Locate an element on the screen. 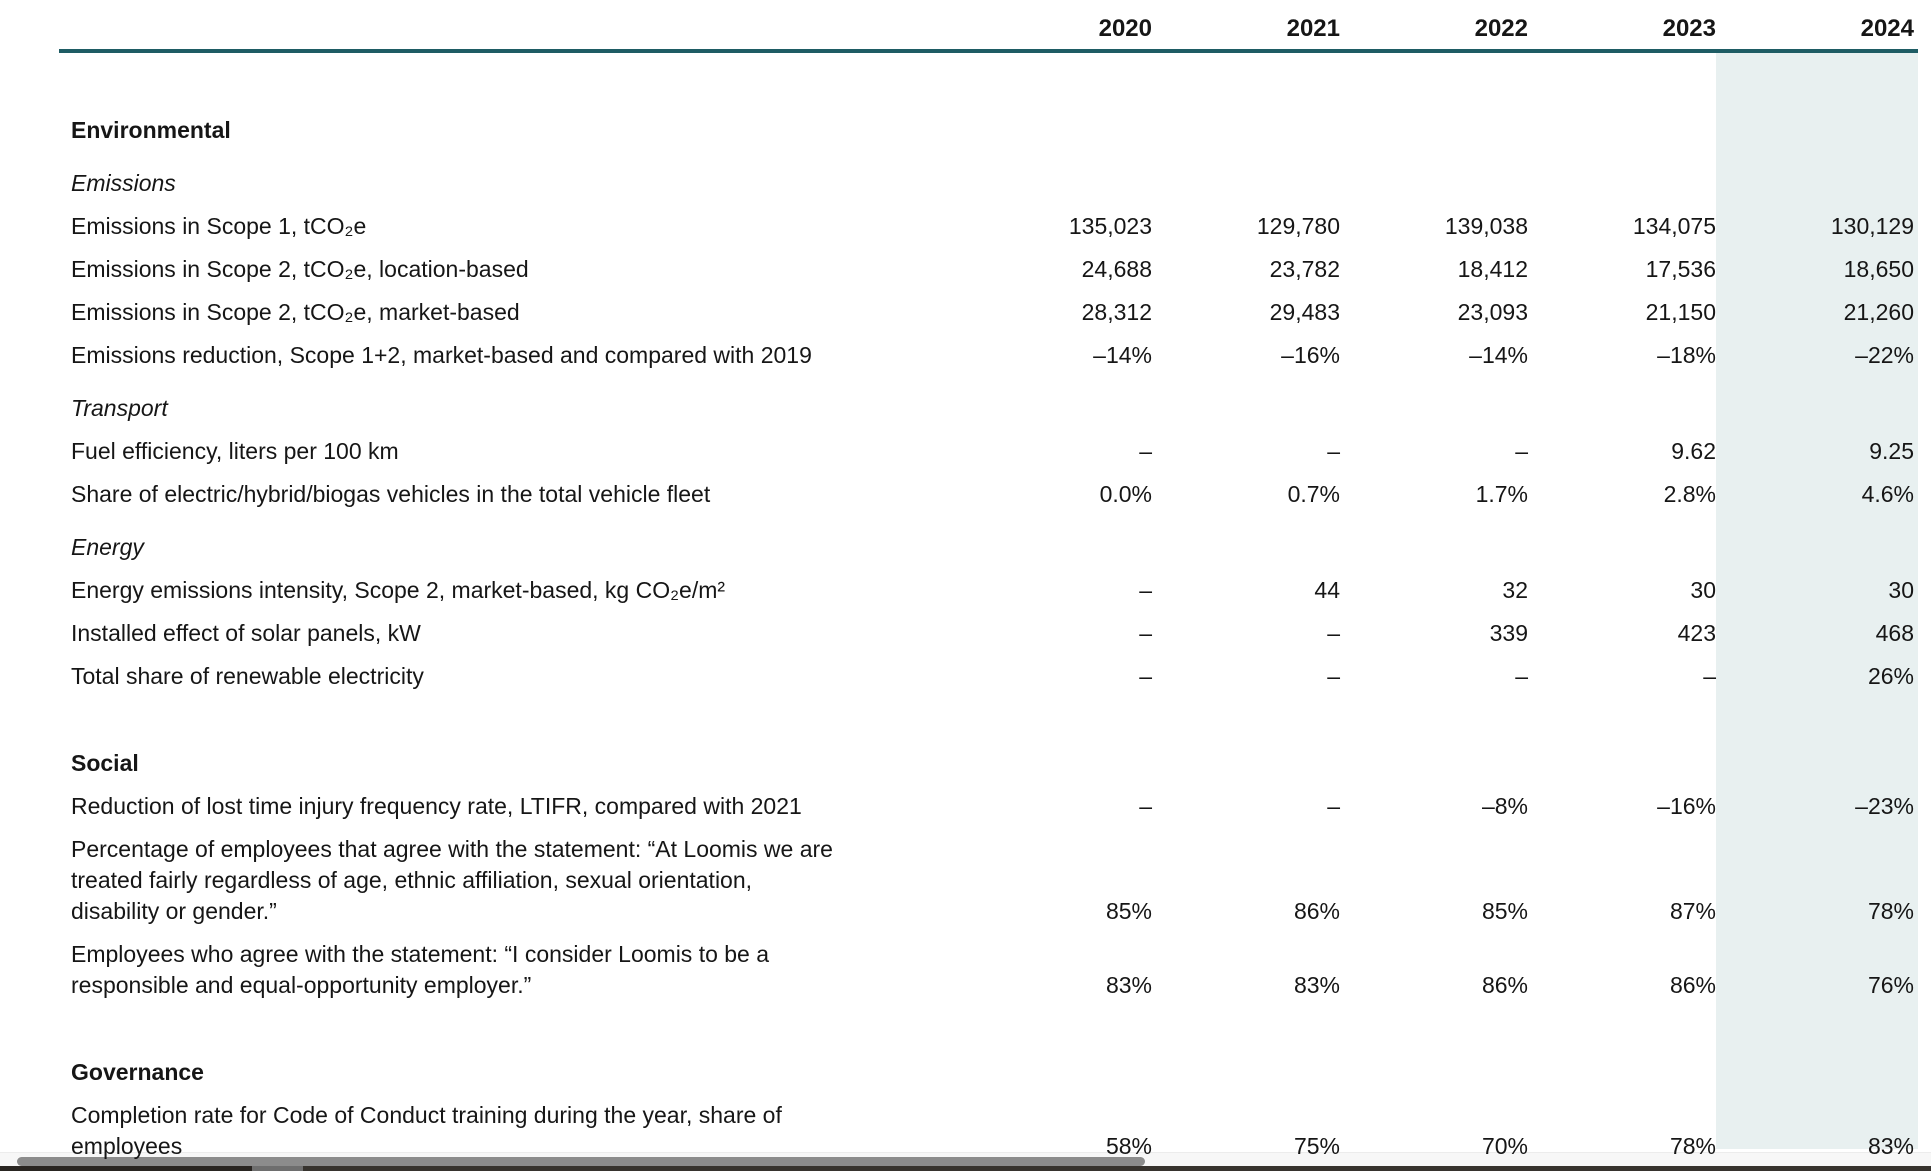 The width and height of the screenshot is (1931, 1171). value-cell: 70% is located at coordinates (1504, 1146).